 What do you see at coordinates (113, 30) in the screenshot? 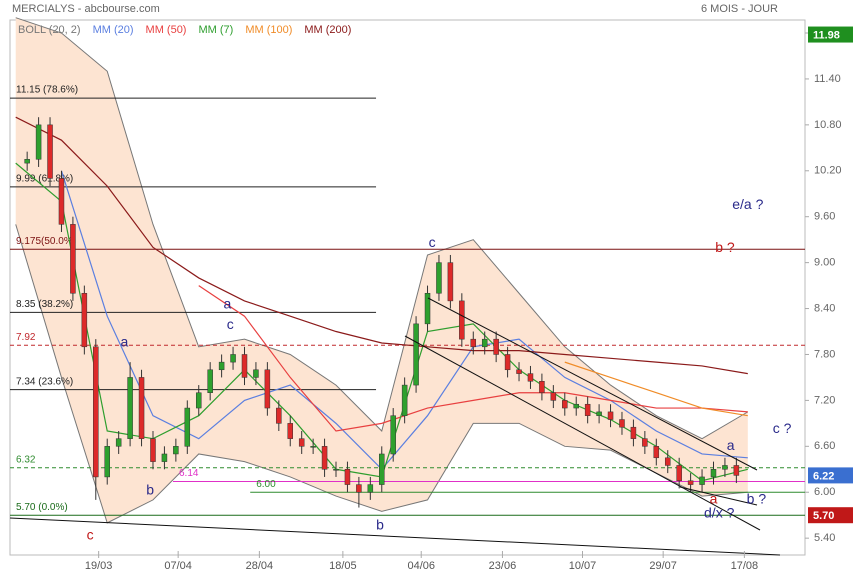
I see `legend-entry: MM (20)` at bounding box center [113, 30].